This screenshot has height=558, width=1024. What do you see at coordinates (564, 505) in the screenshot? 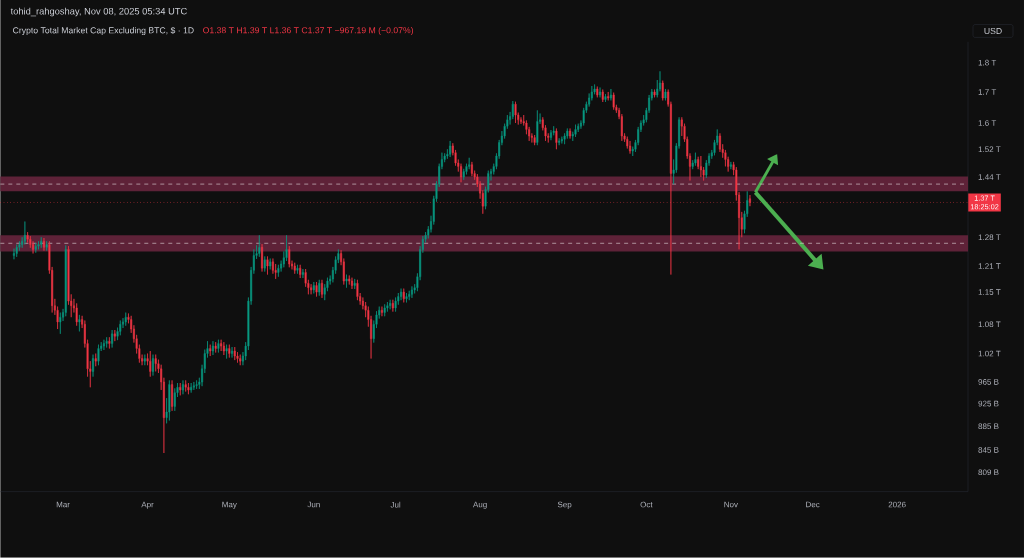
I see `x-tick-label: Sep` at bounding box center [564, 505].